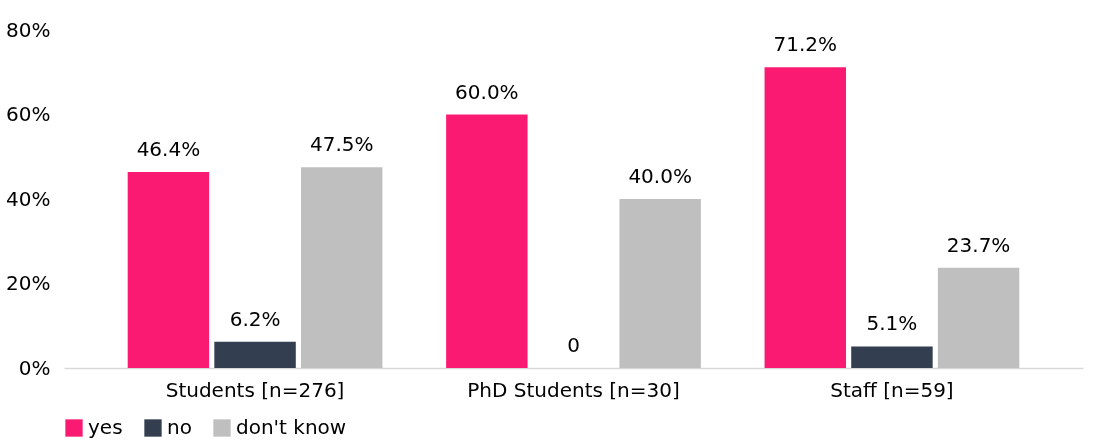 This screenshot has width=1103, height=443. I want to click on y-tick-label: 60%, so click(28, 114).